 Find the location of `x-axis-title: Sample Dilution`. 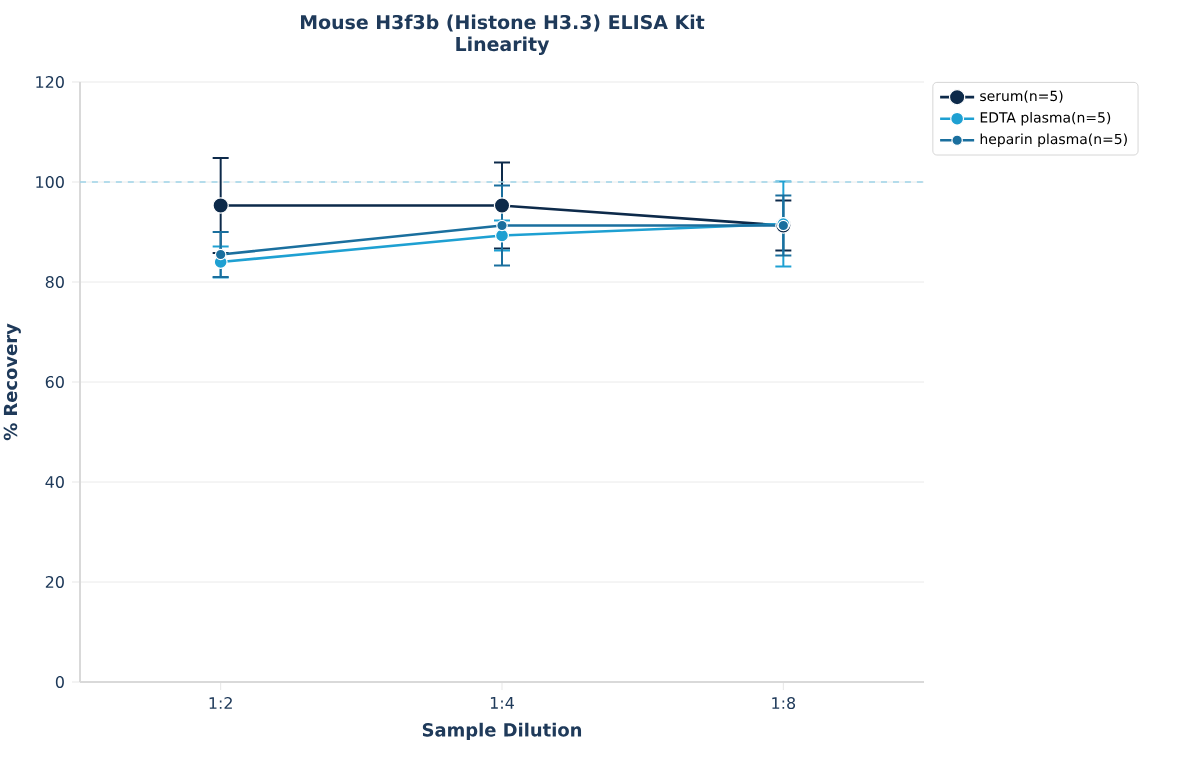

x-axis-title: Sample Dilution is located at coordinates (502, 731).